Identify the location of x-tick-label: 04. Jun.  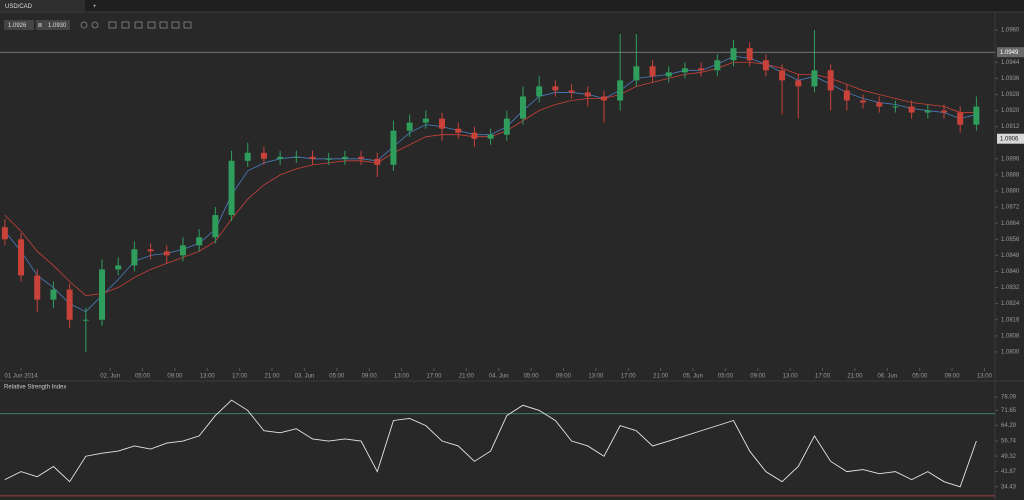
(499, 377).